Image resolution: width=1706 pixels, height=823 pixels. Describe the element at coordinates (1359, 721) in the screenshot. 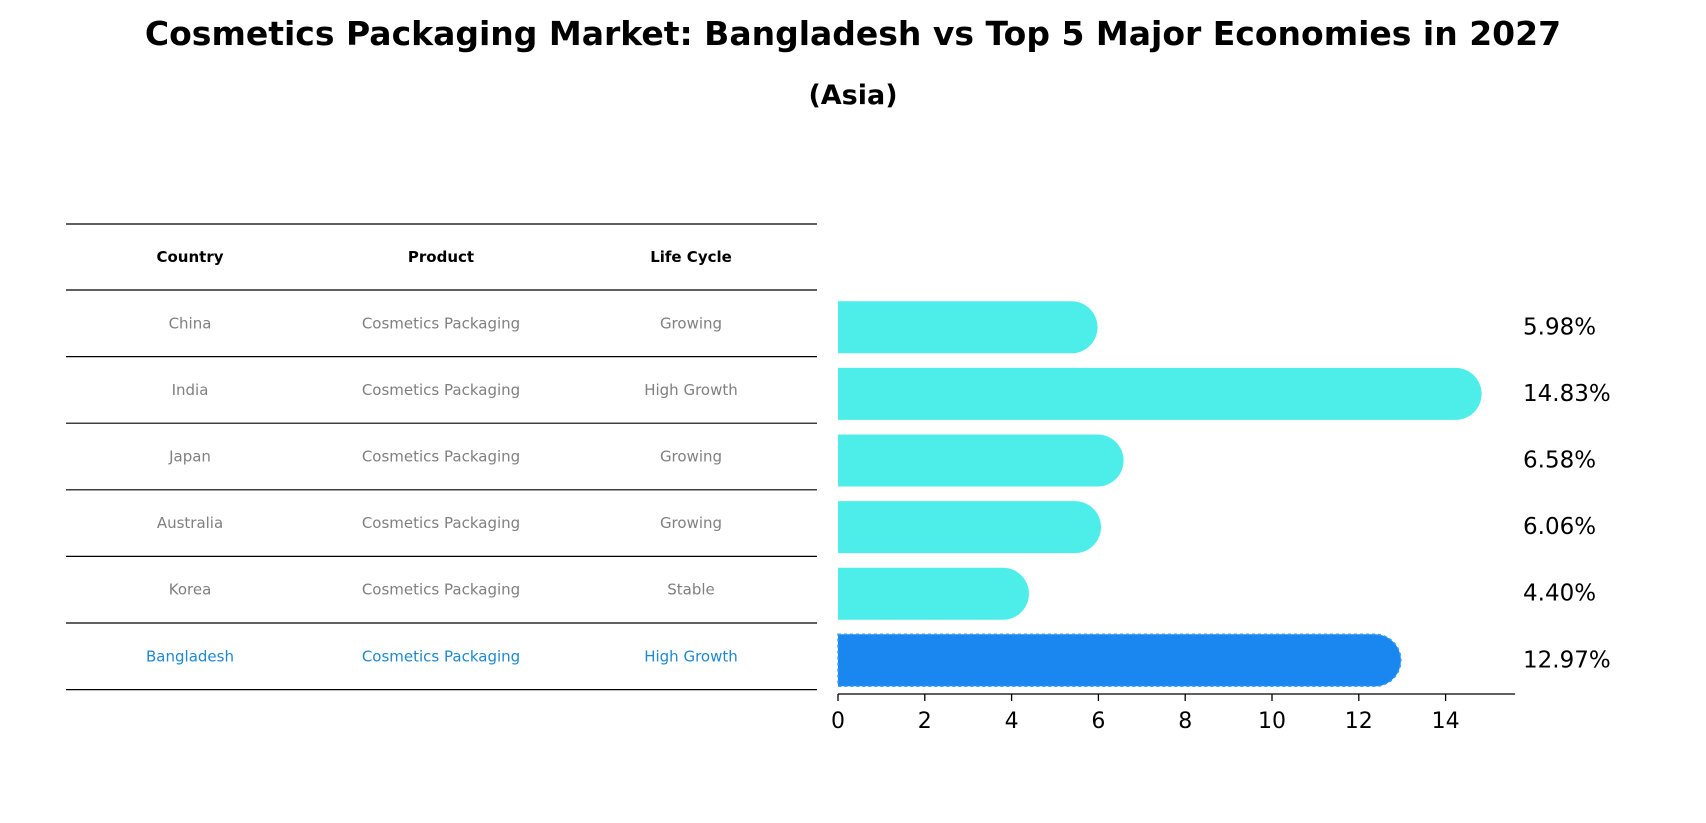

I see `x-tick-label: 12` at that location.